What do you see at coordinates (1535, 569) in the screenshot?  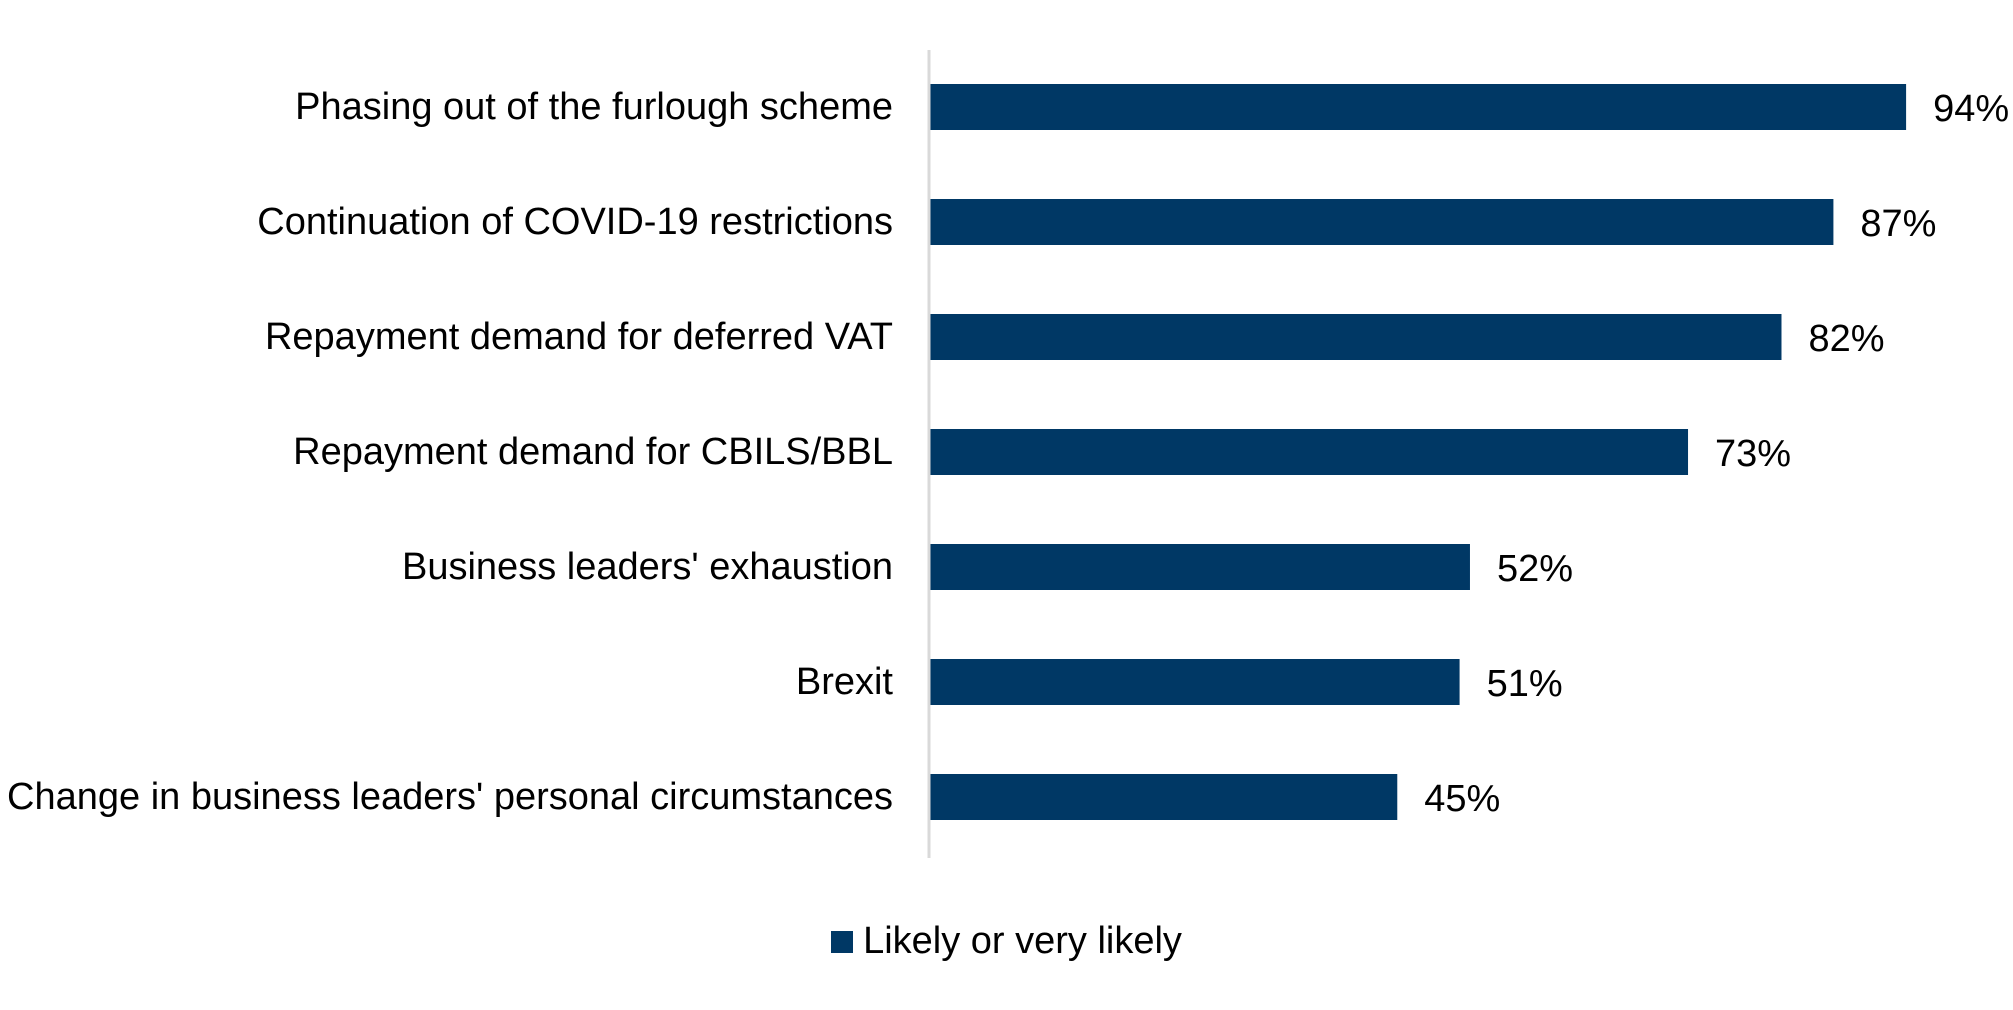 I see `value-label-4: 52%` at bounding box center [1535, 569].